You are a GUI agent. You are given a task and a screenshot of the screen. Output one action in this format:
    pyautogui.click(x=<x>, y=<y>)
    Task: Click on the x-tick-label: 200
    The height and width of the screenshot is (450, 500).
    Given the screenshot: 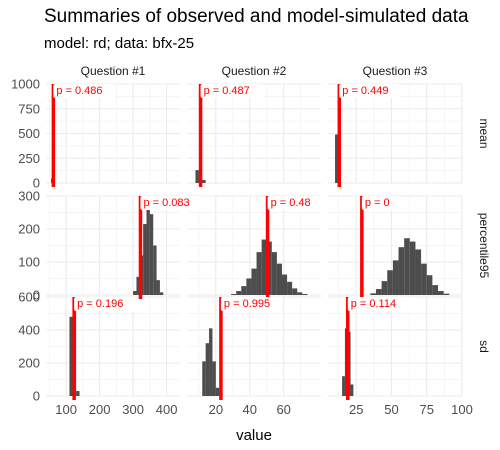 What is the action you would take?
    pyautogui.click(x=100, y=409)
    